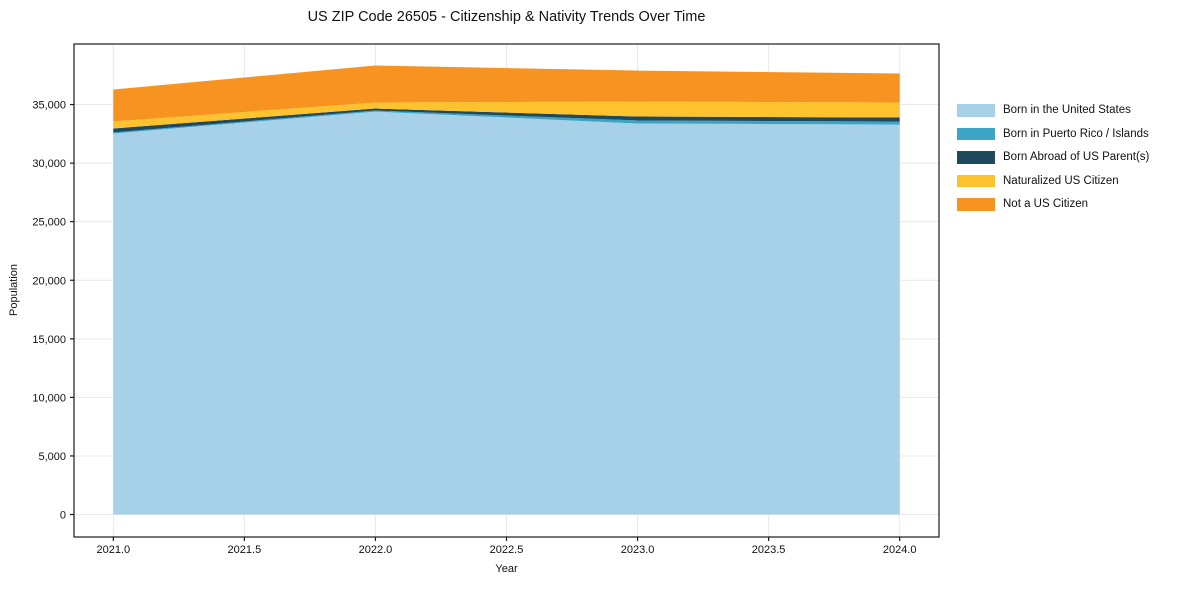  I want to click on area-series-born-abroad-of-us-parent-s-, so click(506, 120).